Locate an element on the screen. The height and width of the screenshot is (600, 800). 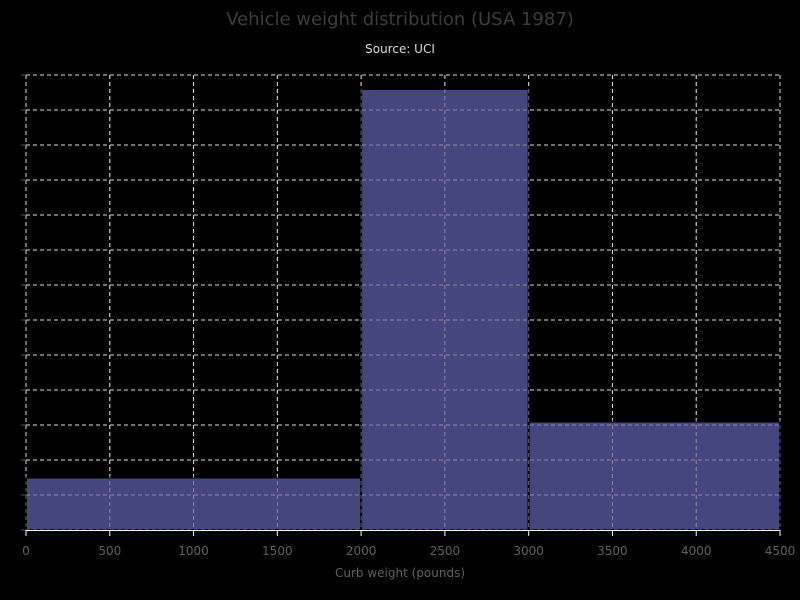
x-tick-label-7: 3500 is located at coordinates (612, 551).